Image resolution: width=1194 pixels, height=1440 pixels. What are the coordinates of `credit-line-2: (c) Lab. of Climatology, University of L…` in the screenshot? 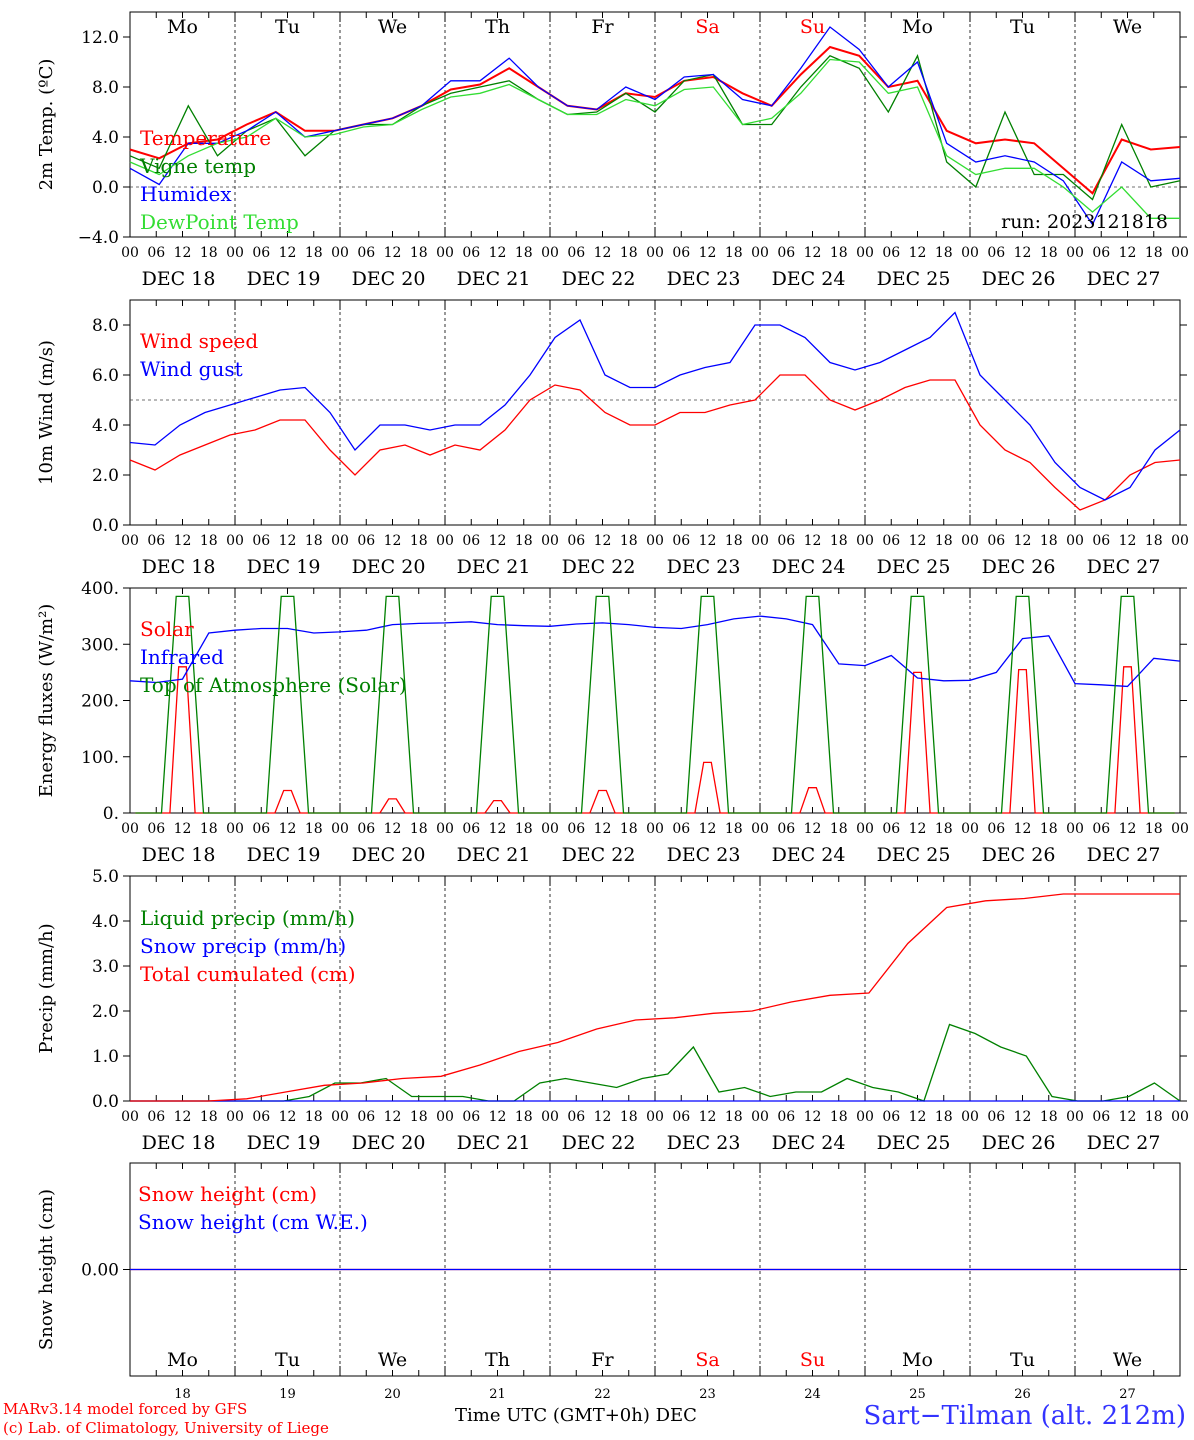 It's located at (166, 1428).